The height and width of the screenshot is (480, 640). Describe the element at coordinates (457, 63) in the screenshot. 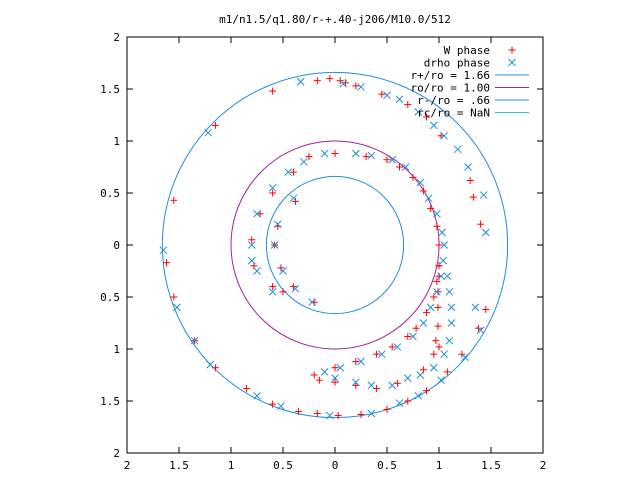

I see `legend-label: drho phase` at that location.